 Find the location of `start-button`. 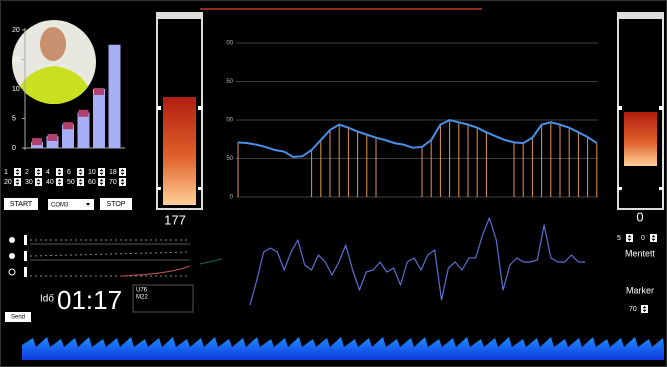

start-button is located at coordinates (21, 204).